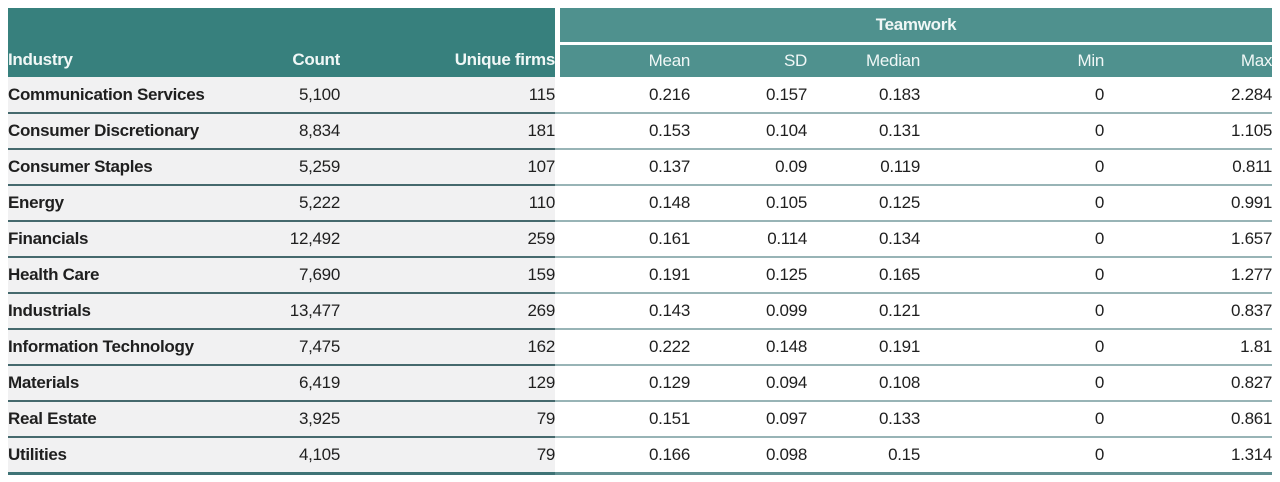  What do you see at coordinates (916, 26) in the screenshot?
I see `teamwork-group-header: Teamwork` at bounding box center [916, 26].